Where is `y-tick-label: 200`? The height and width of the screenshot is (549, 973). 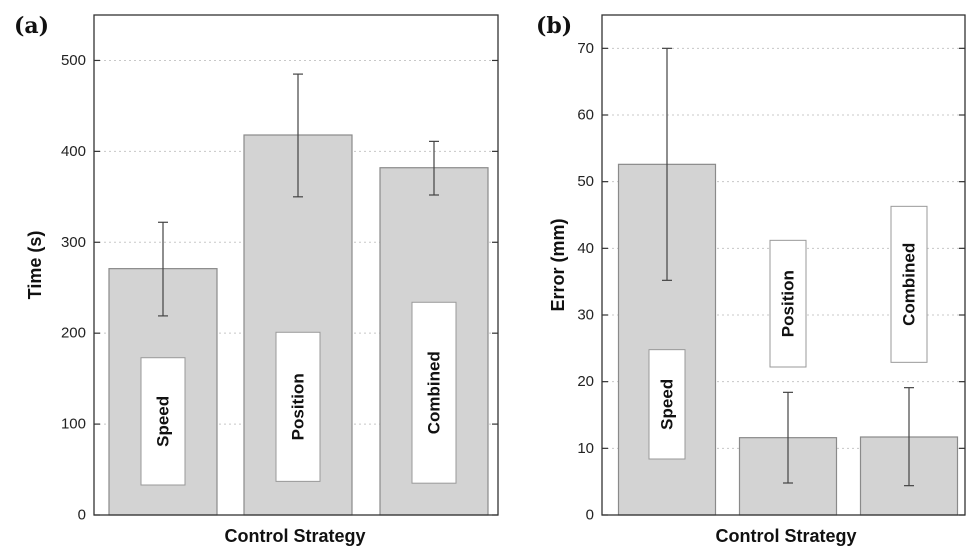
y-tick-label: 200 is located at coordinates (73, 333).